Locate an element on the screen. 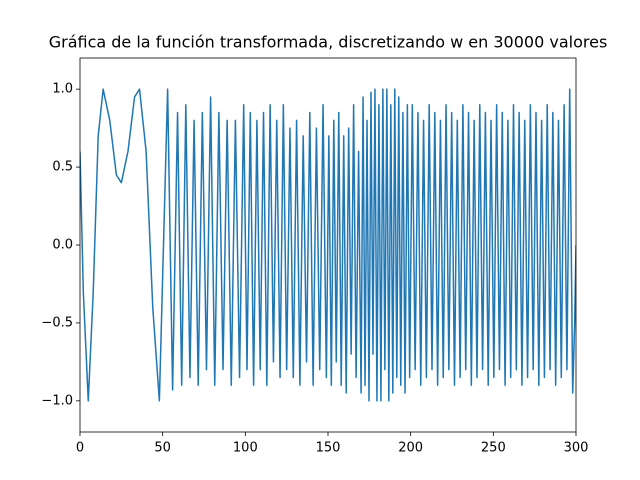 The height and width of the screenshot is (480, 640). x-tick-label: 0 is located at coordinates (80, 448).